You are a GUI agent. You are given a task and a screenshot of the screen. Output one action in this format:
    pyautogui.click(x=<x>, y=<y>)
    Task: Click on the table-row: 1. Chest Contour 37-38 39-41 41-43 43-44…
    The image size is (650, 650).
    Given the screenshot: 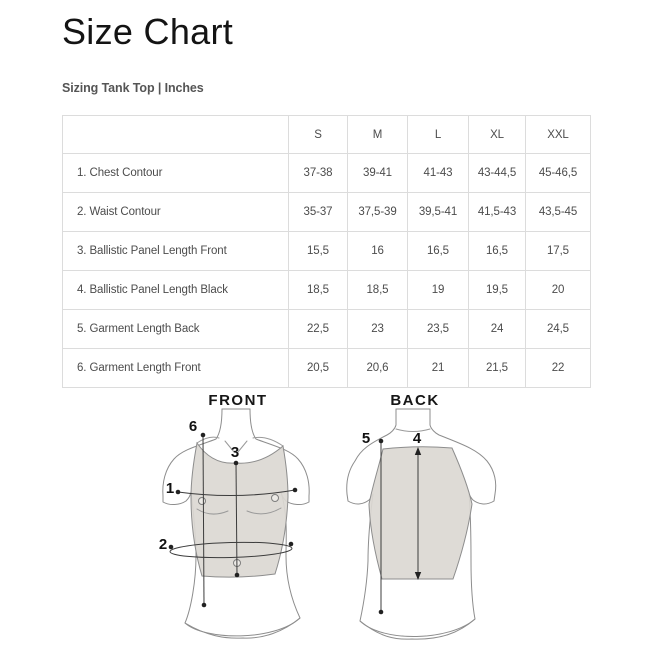 What is the action you would take?
    pyautogui.click(x=326, y=173)
    